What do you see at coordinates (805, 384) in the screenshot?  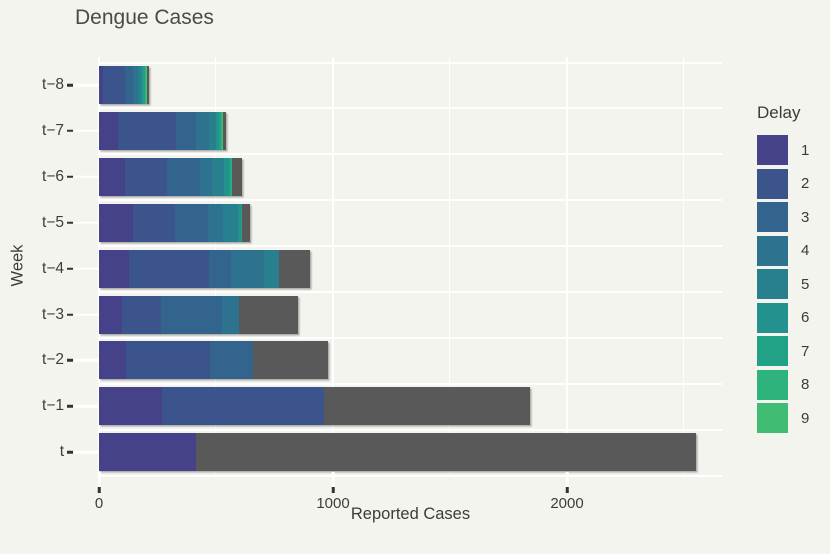 I see `legend-item-label: 8` at bounding box center [805, 384].